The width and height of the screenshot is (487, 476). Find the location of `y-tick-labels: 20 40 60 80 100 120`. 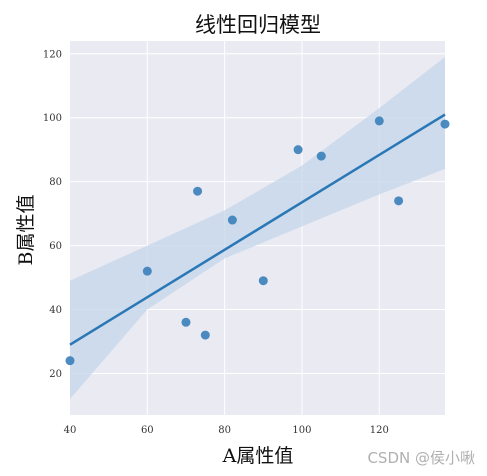

y-tick-labels: 20 40 60 80 100 120 is located at coordinates (52, 214).